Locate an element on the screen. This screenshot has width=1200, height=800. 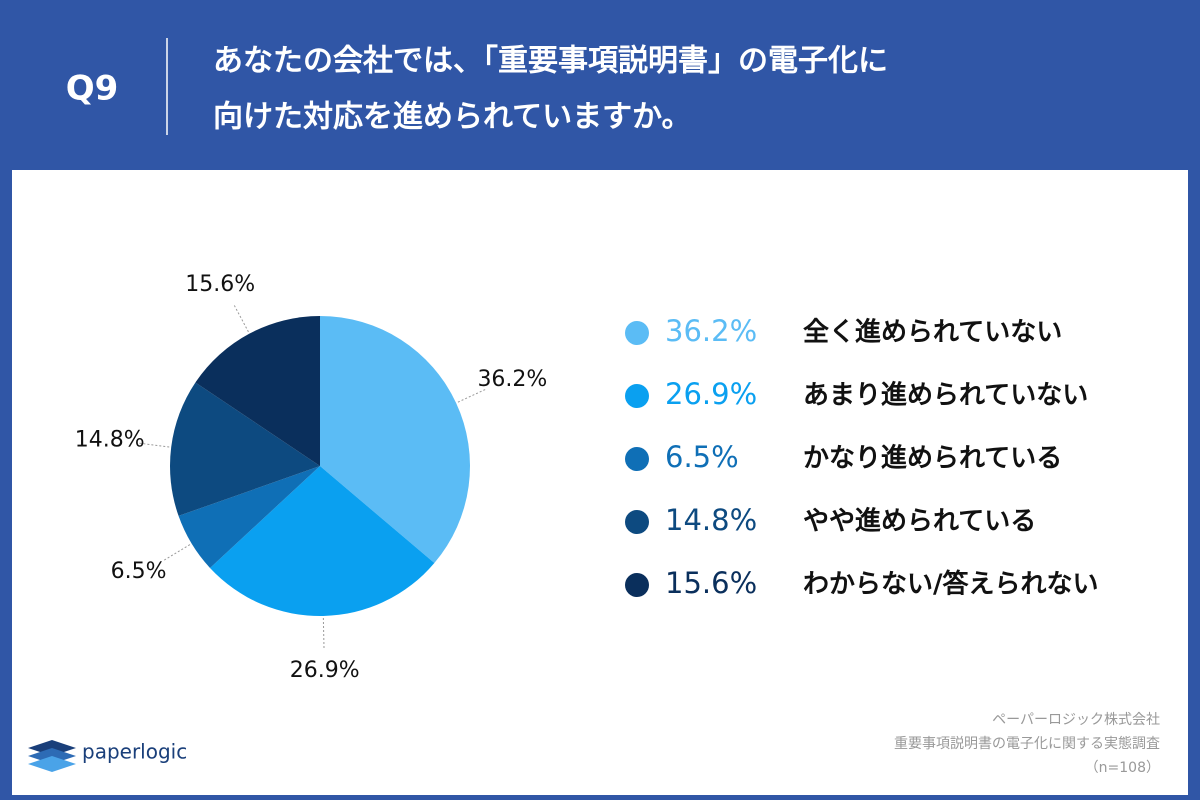
title-line: あなたの会社では、「重要事項説明書」の電子化に is located at coordinates (550, 61).